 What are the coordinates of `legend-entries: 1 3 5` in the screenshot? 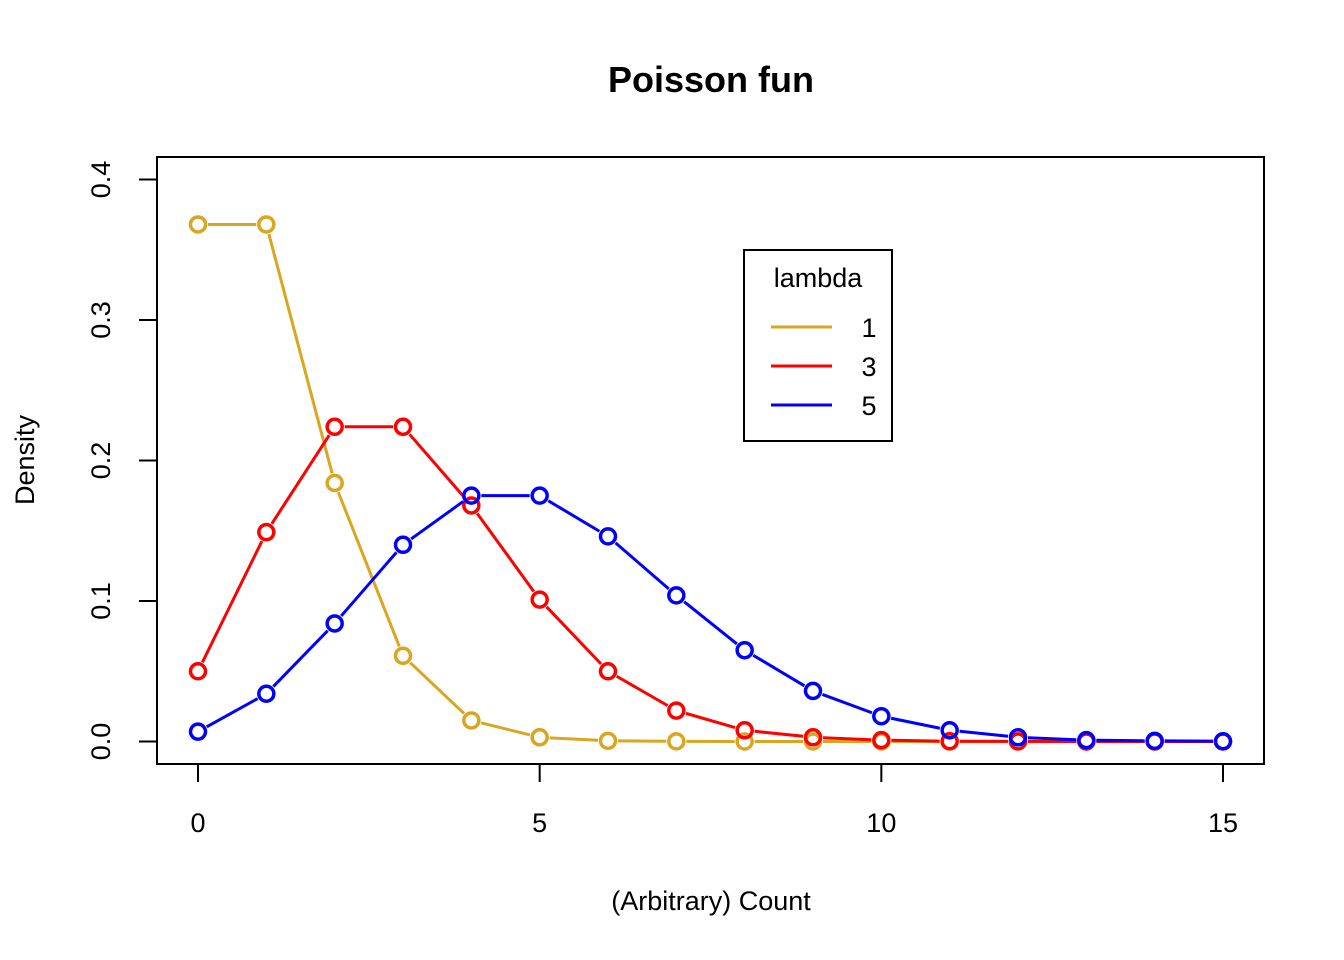 It's located at (824, 367).